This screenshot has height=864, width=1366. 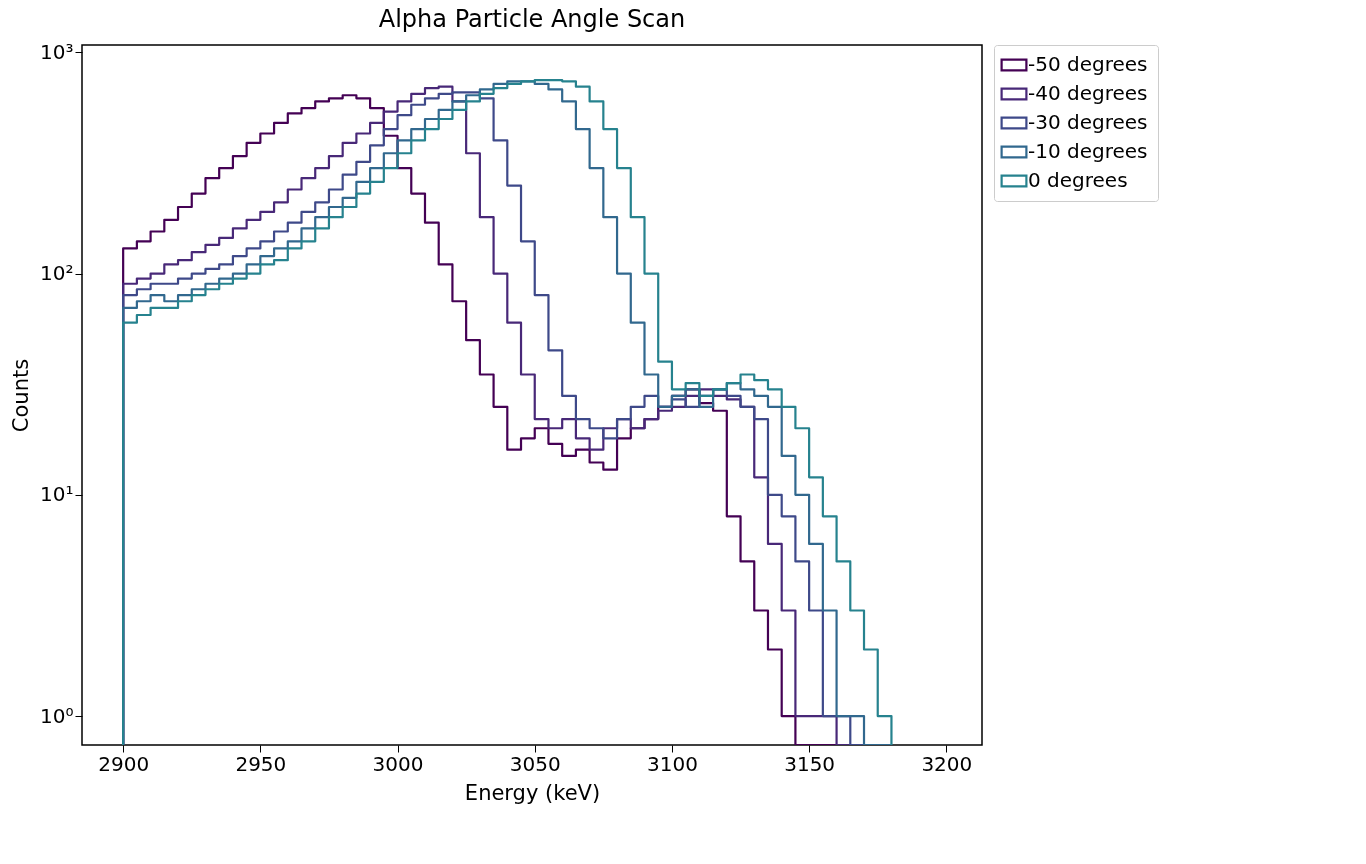 What do you see at coordinates (57, 51) in the screenshot?
I see `y-tick-label: 10³` at bounding box center [57, 51].